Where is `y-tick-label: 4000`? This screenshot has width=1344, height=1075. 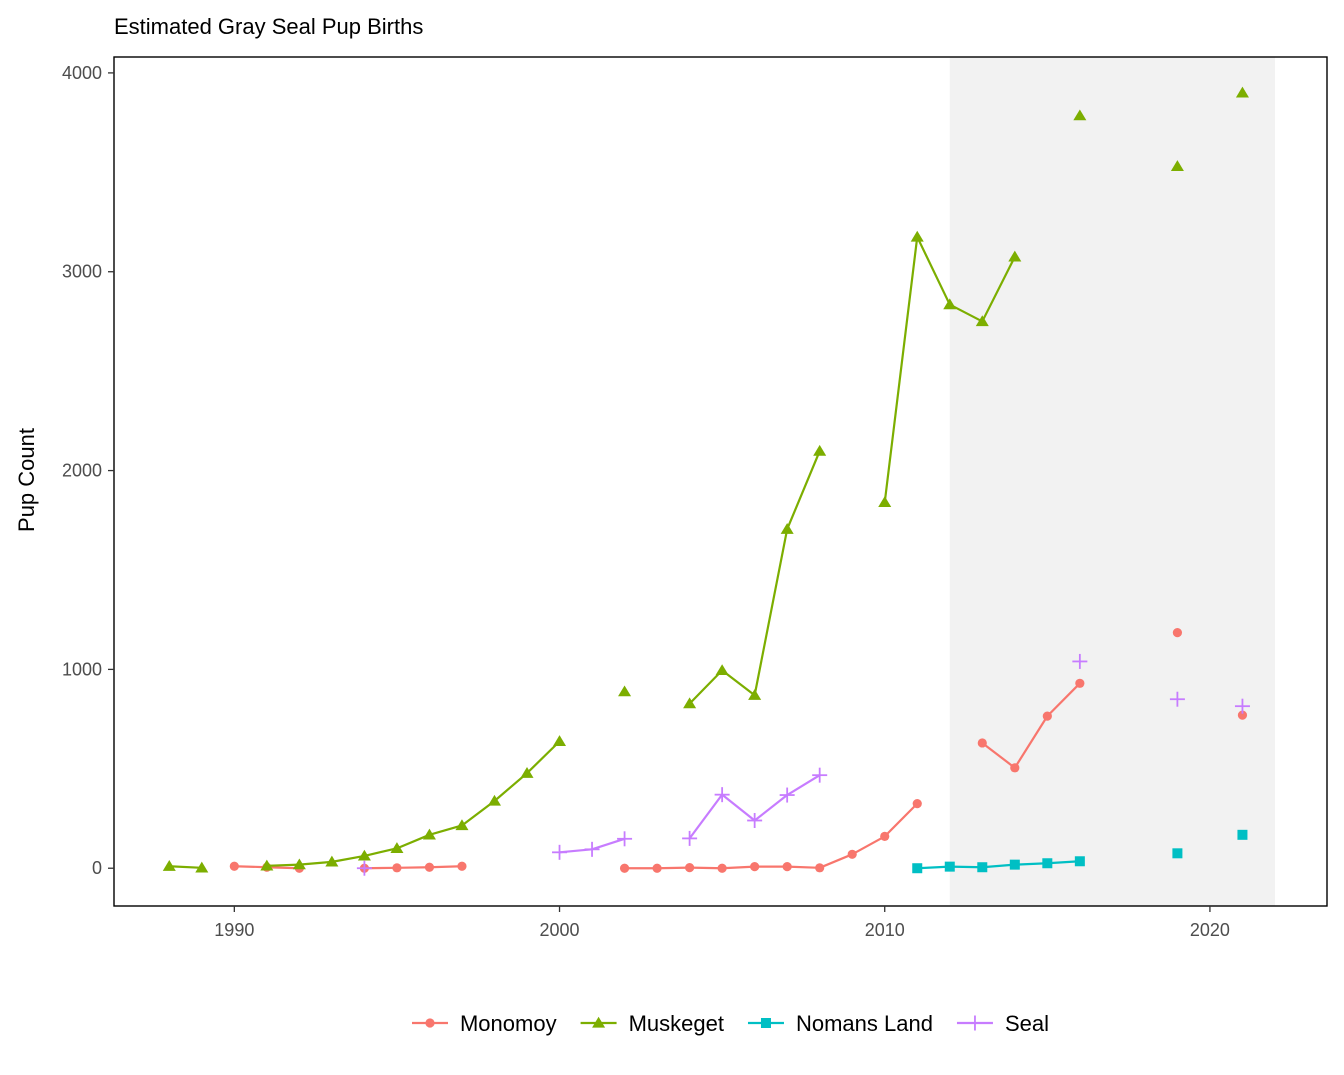
y-tick-label: 4000 is located at coordinates (82, 73).